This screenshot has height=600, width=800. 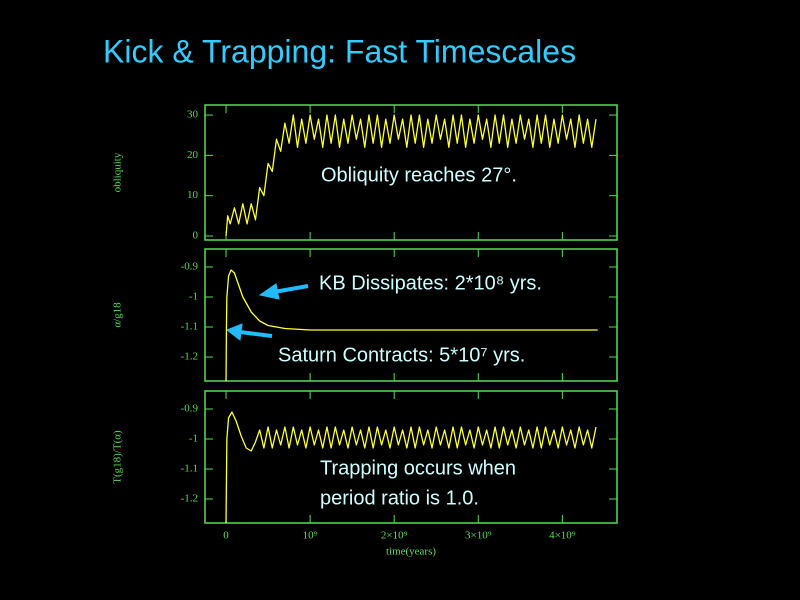 What do you see at coordinates (430, 283) in the screenshot?
I see `annotation: KB Dissipates: 2*10⁸ yrs.` at bounding box center [430, 283].